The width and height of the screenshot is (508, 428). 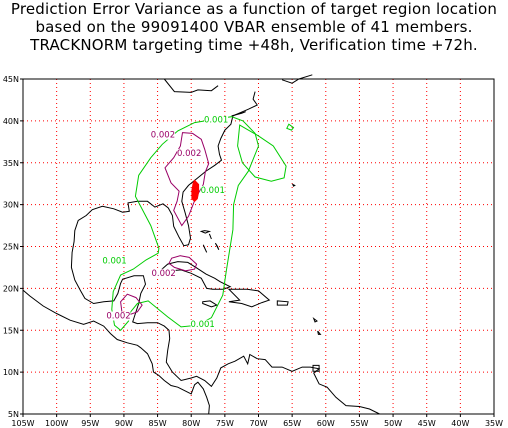 What do you see at coordinates (290, 127) in the screenshot?
I see `contour-0.001-small` at bounding box center [290, 127].